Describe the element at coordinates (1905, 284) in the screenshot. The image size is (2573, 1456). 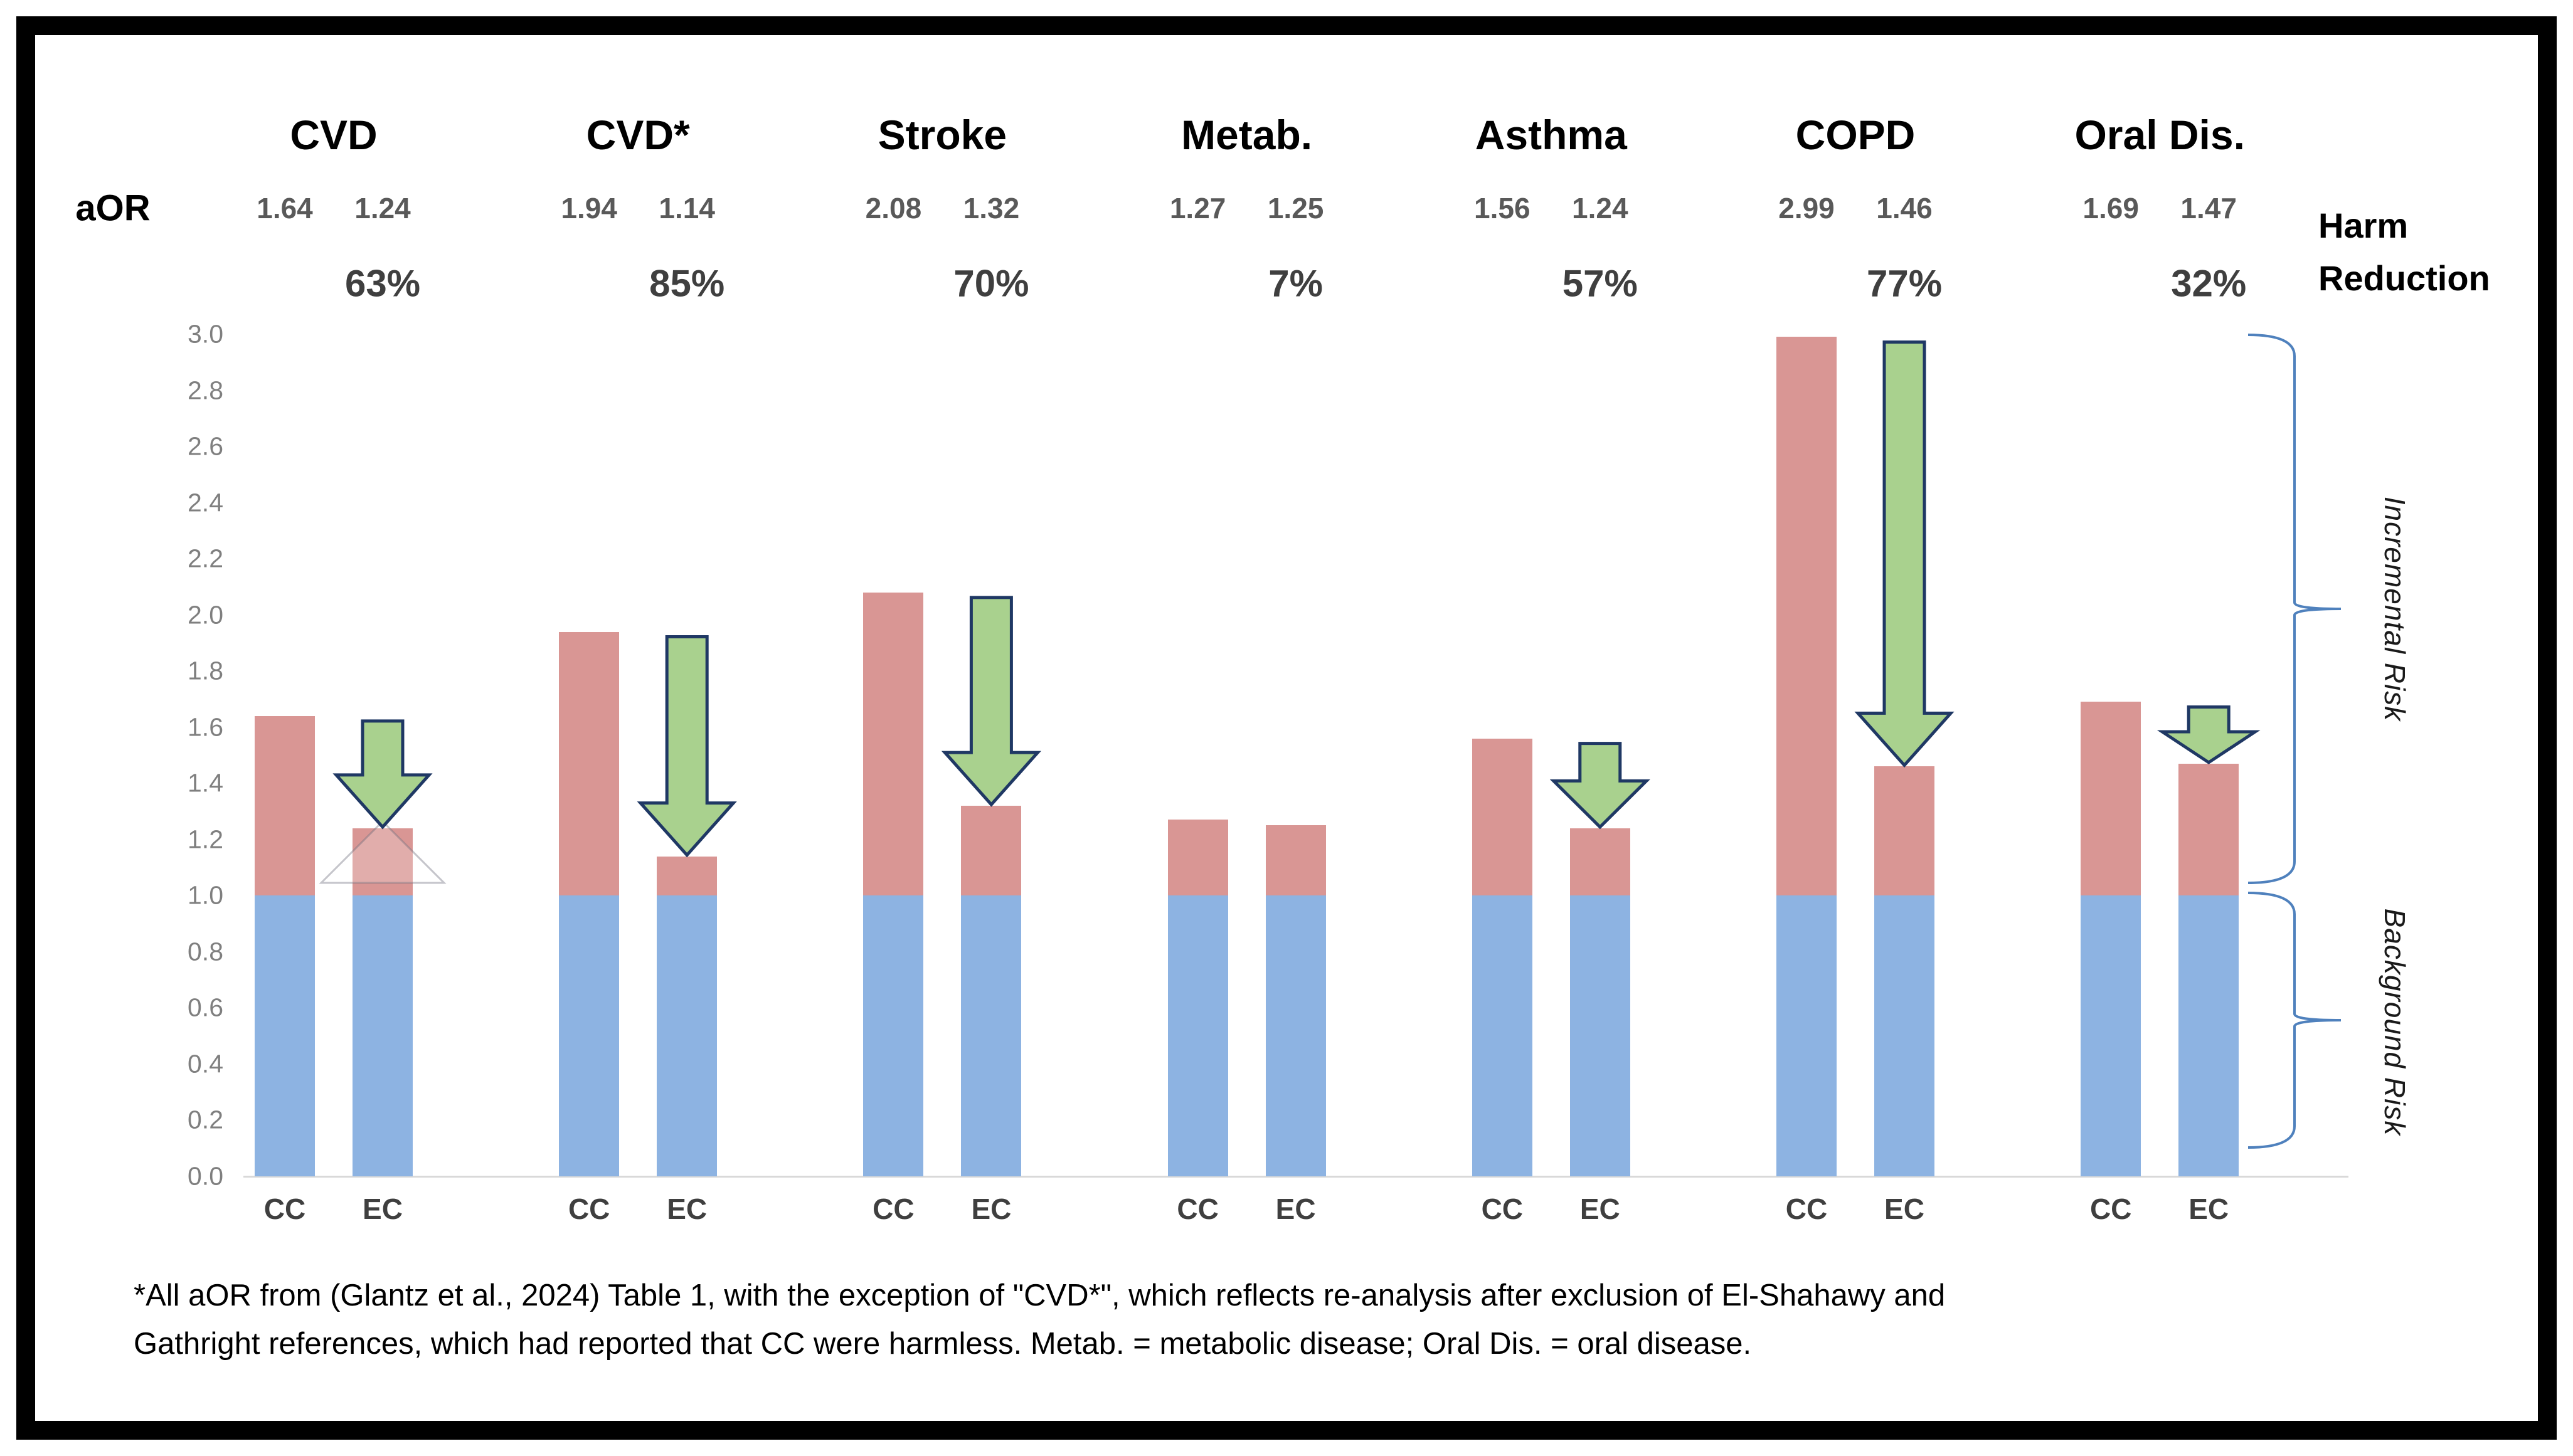
I see `harm-reduction-percent: 77%` at that location.